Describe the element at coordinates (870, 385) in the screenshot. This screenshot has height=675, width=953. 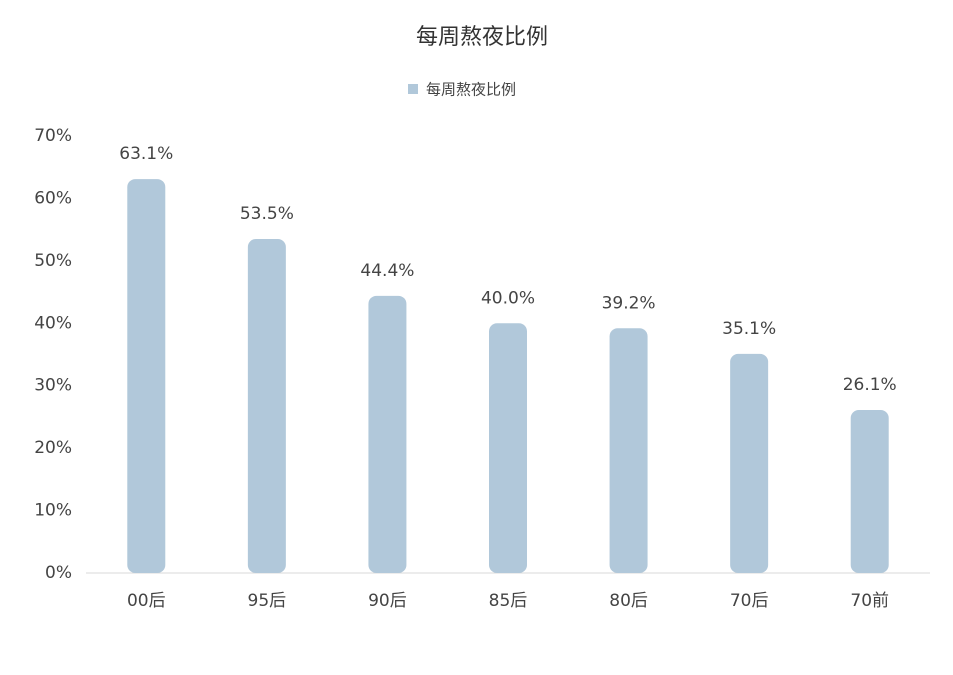
I see `data-label: 26.1%` at that location.